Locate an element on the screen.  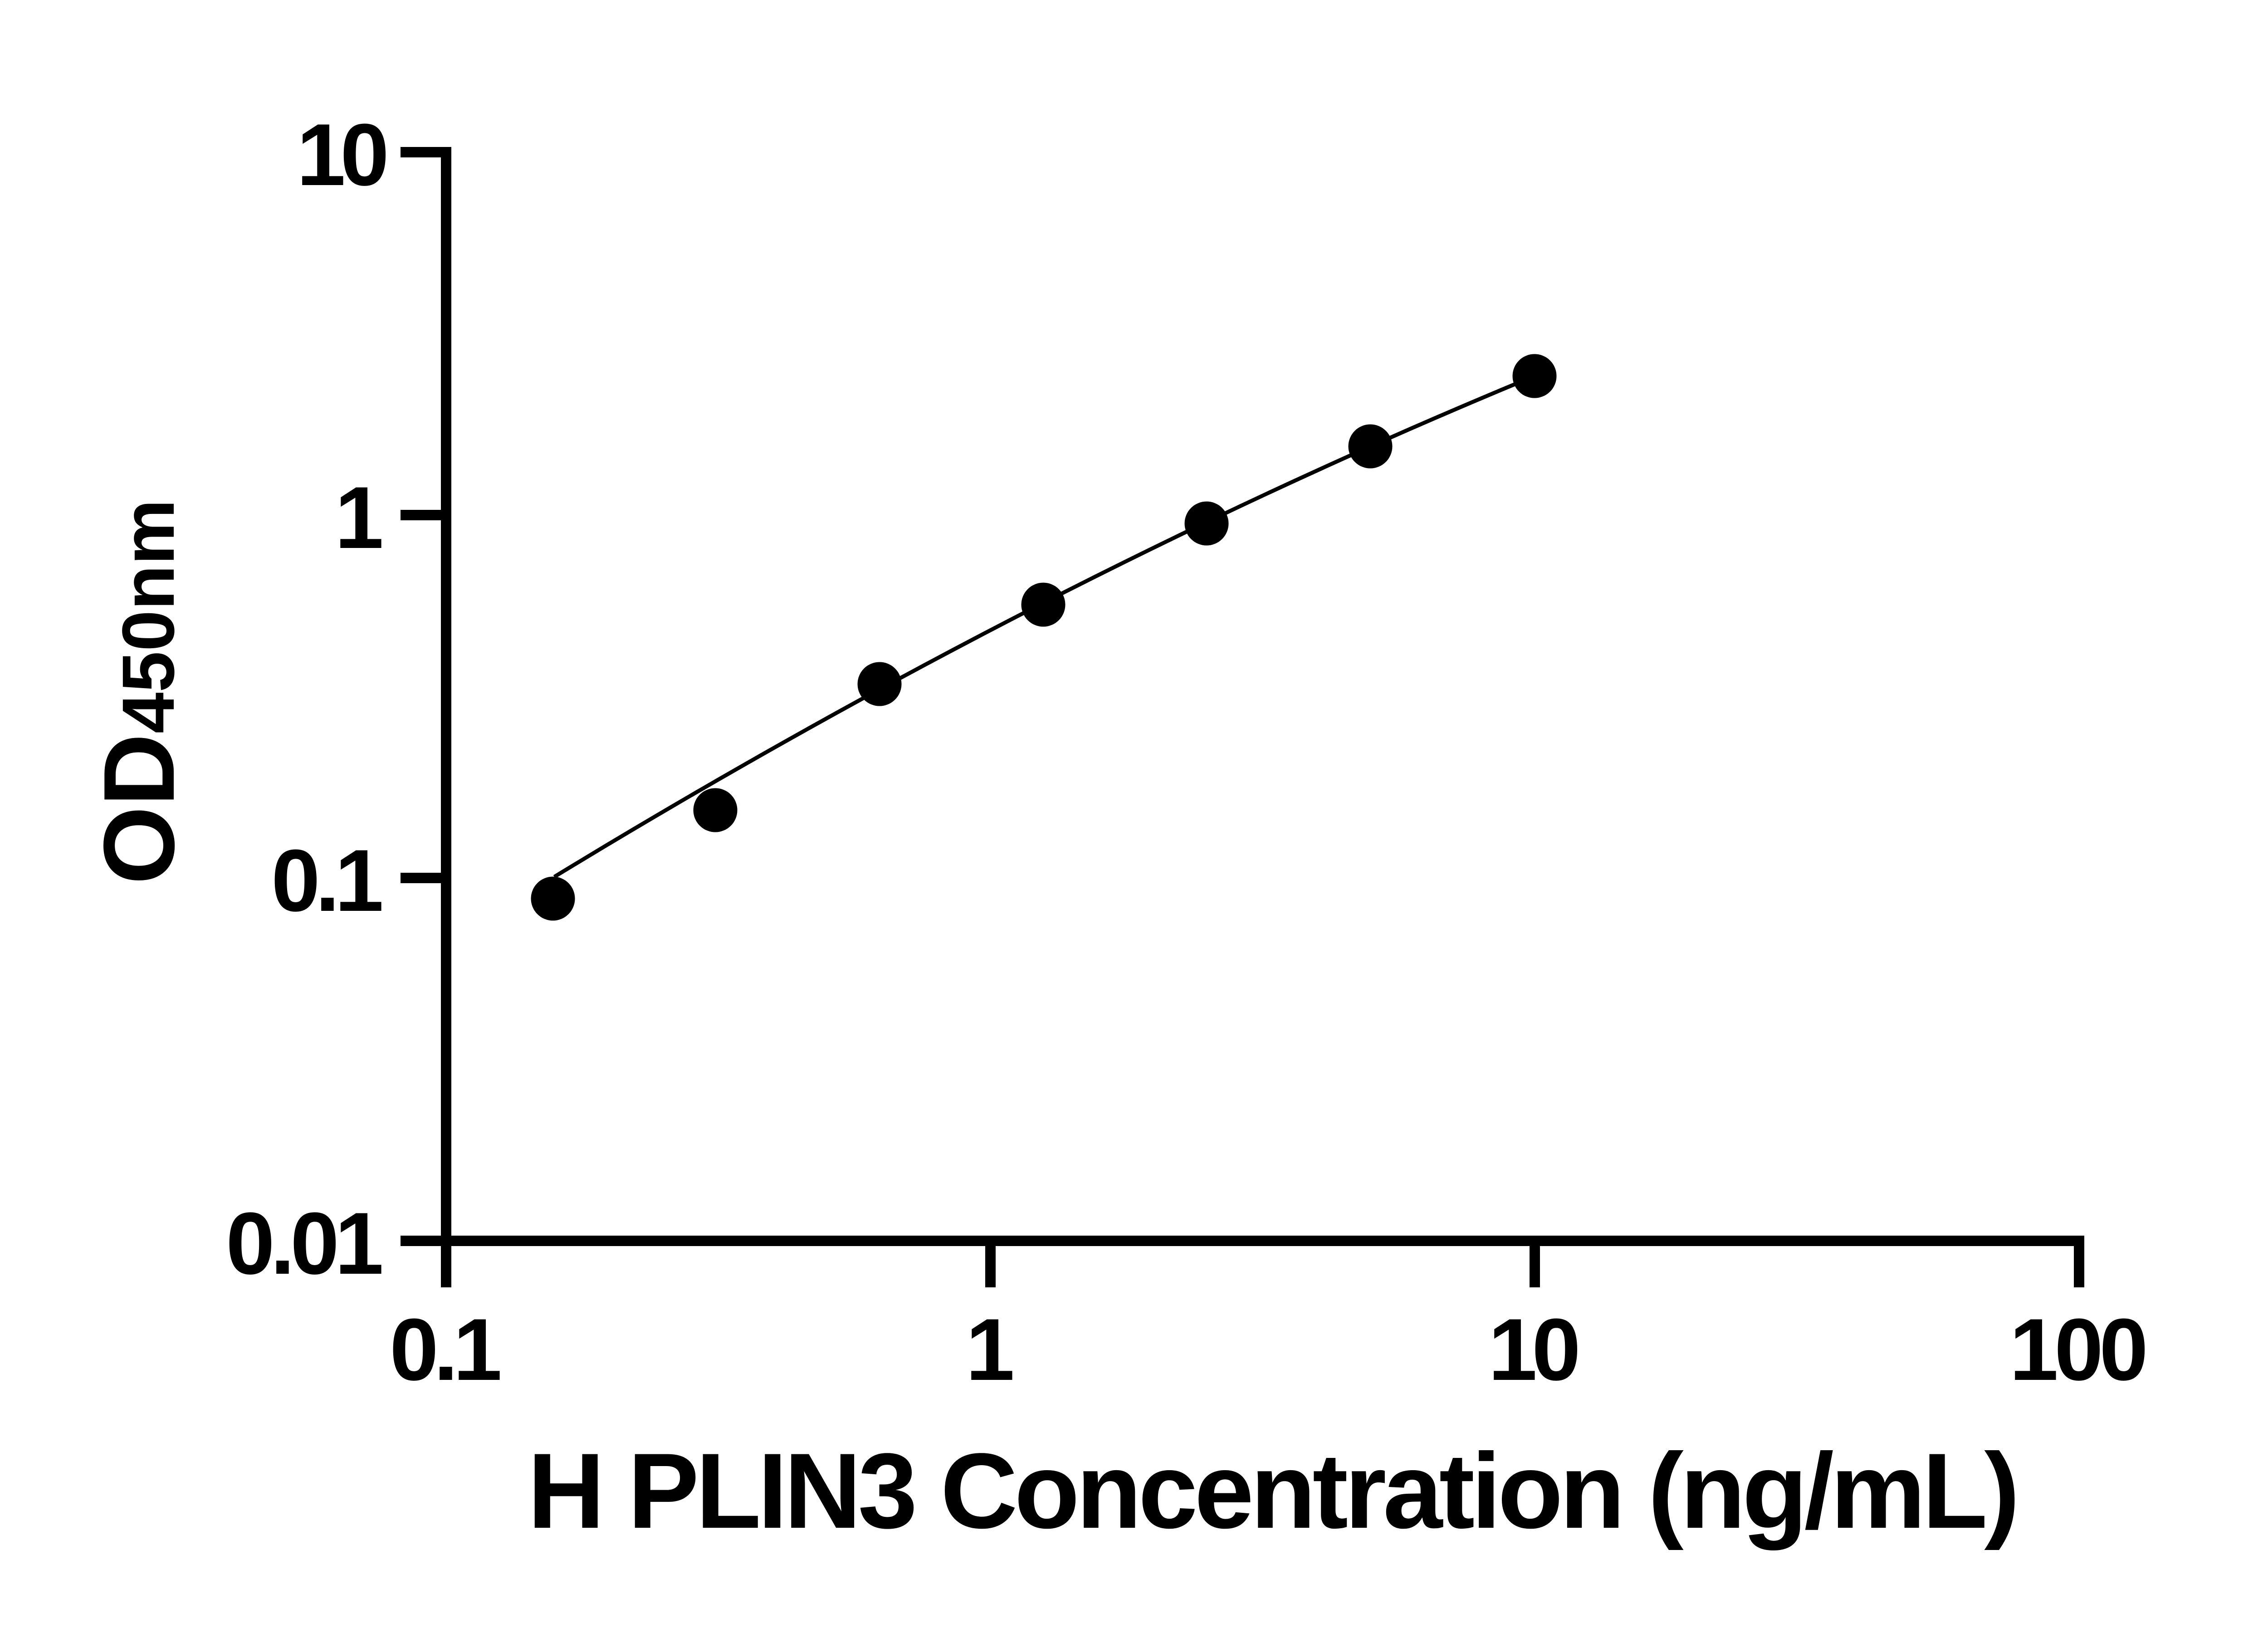
svg-text: 0.01 is located at coordinates (305, 1243).